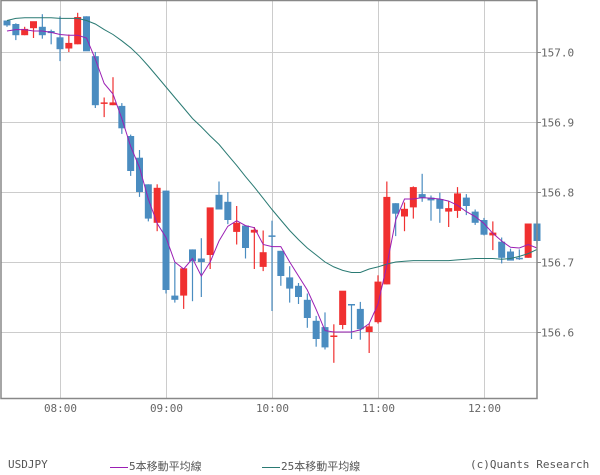 Image resolution: width=600 pixels, height=475 pixels. I want to click on ma5-swatch-icon, so click(119, 467).